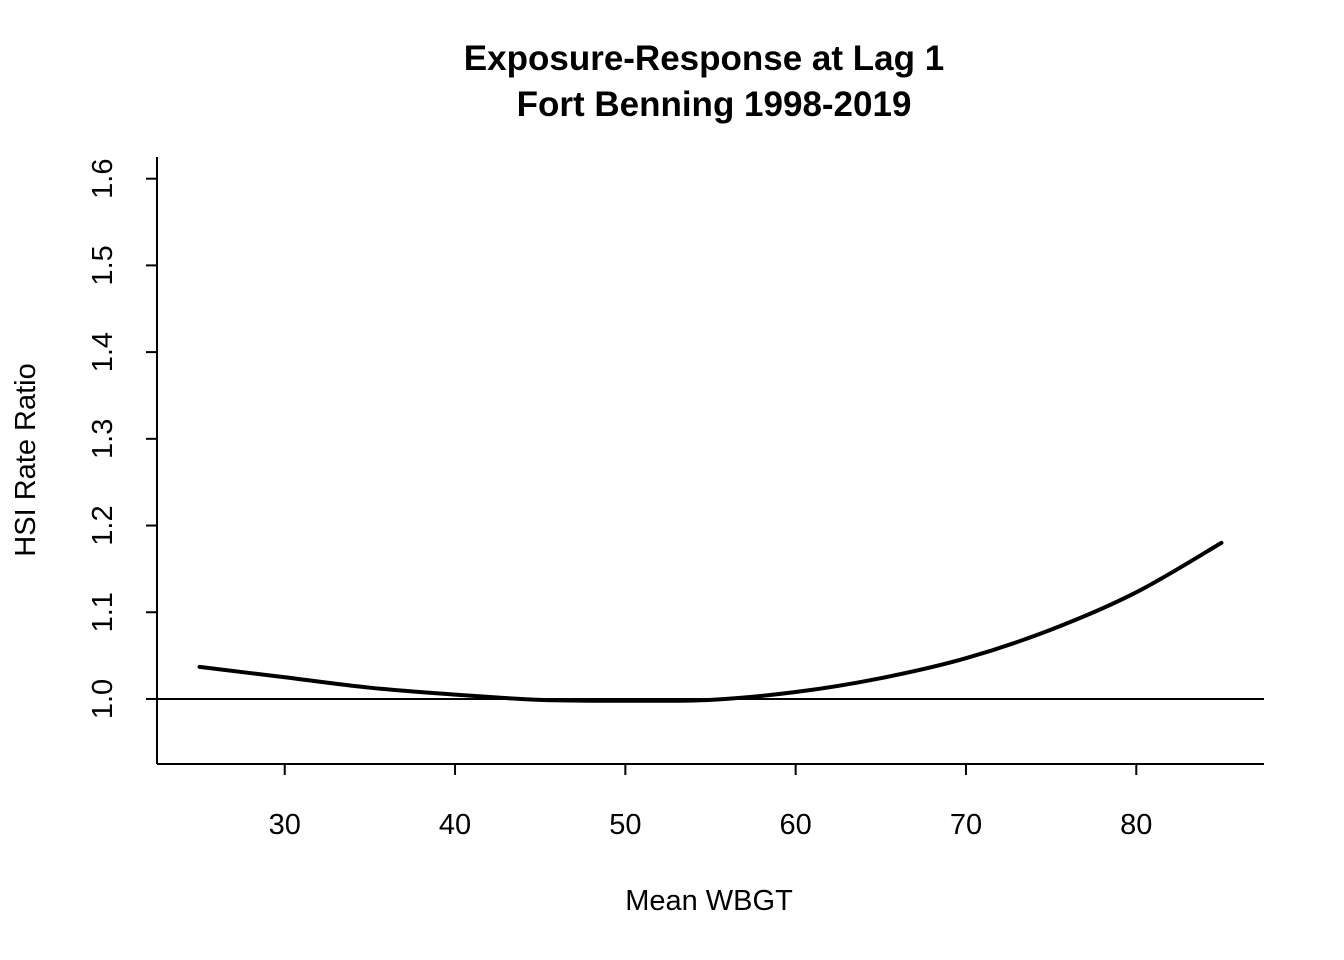  What do you see at coordinates (710, 802) in the screenshot?
I see `x-axis: 30 40 50 60 70 80` at bounding box center [710, 802].